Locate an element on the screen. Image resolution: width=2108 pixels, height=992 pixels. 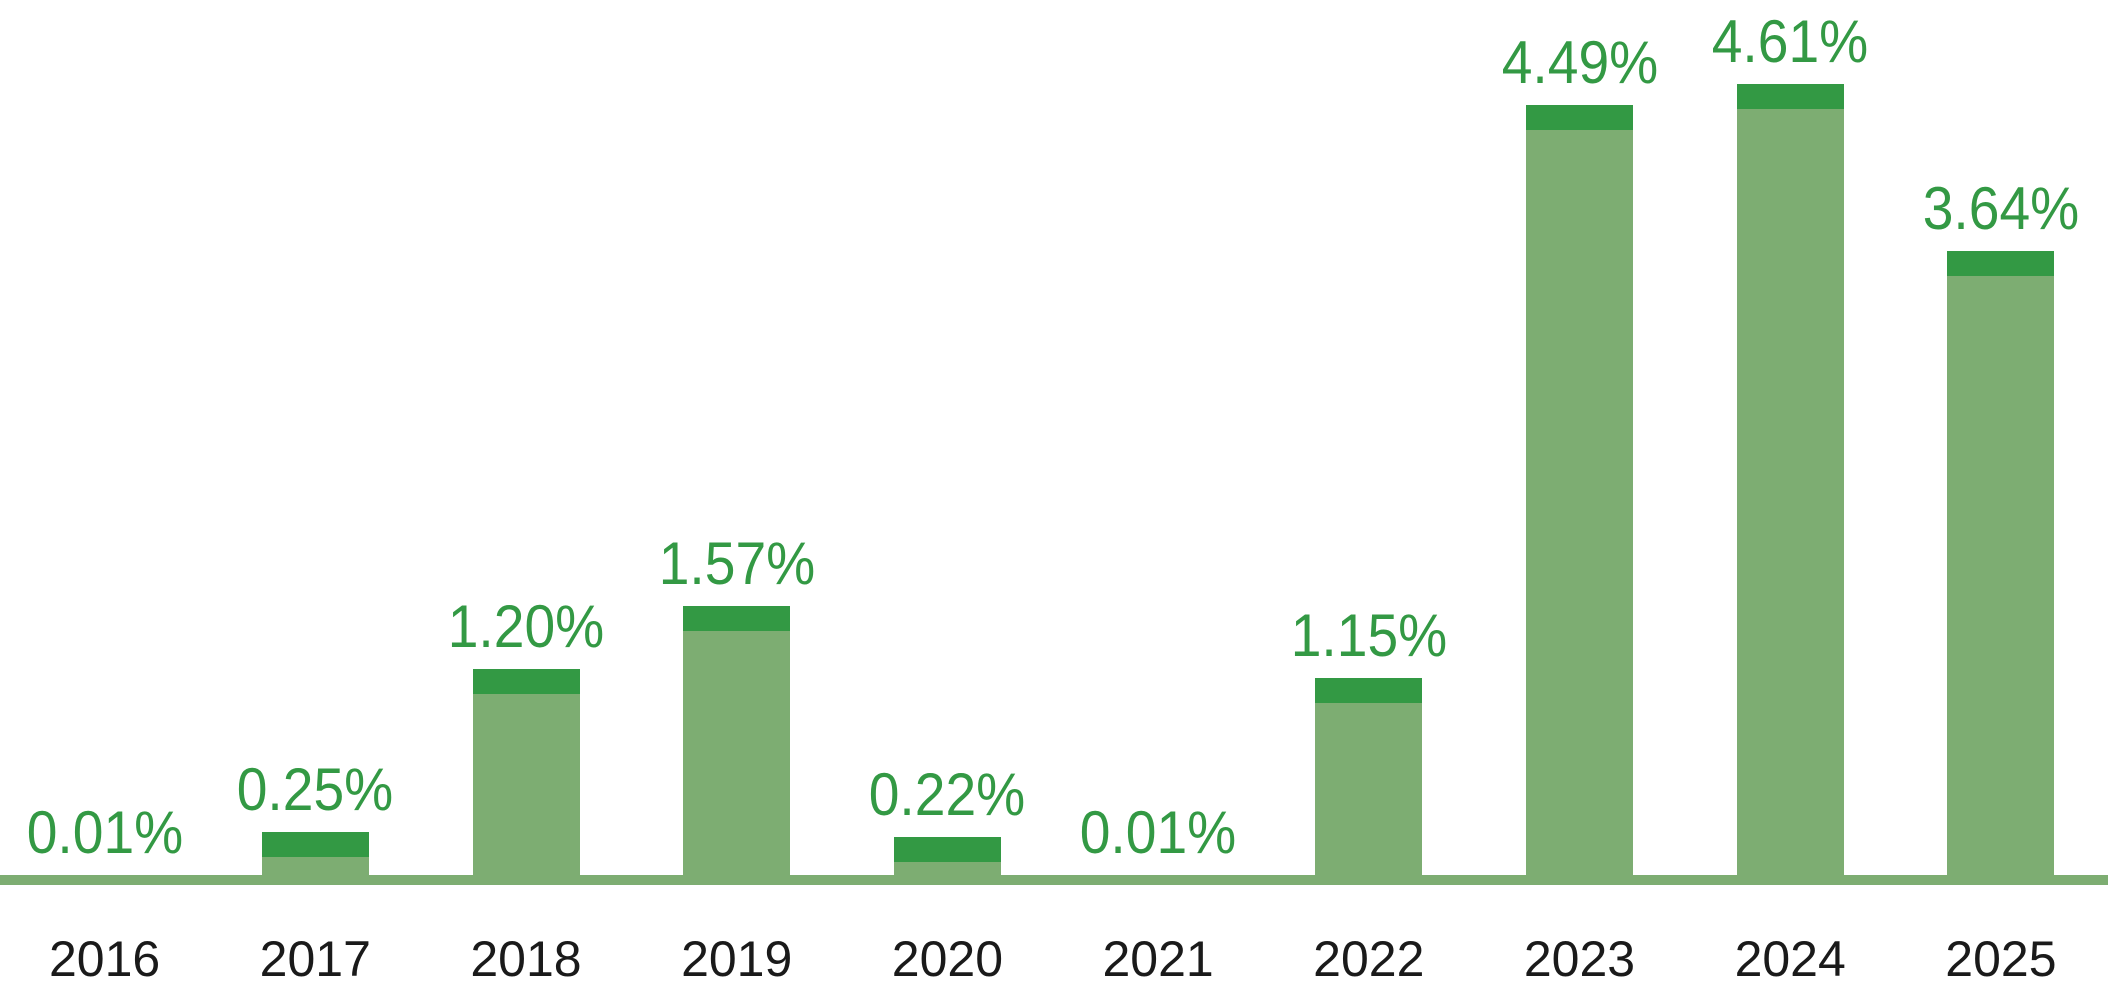
x-axis-label-2019: 2019 is located at coordinates (737, 959).